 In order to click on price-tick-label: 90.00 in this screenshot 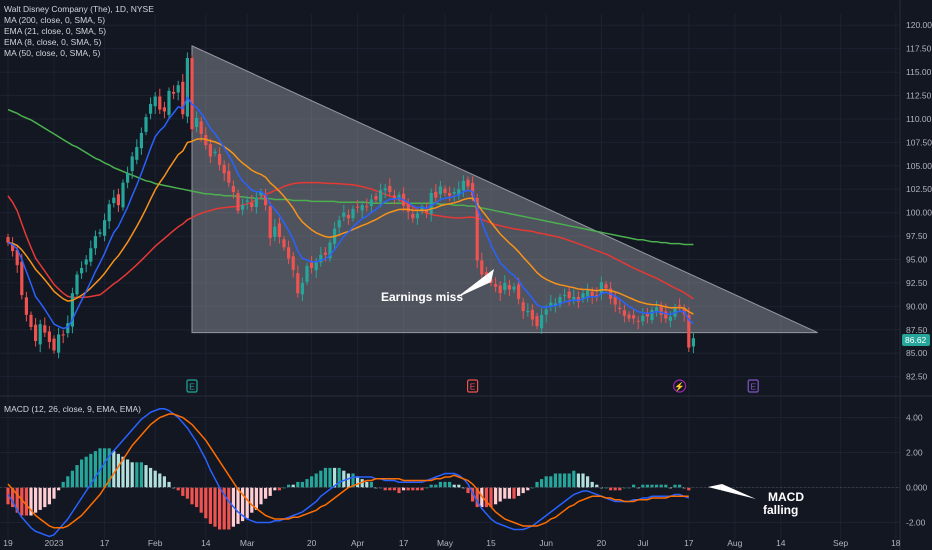, I will do `click(917, 306)`.